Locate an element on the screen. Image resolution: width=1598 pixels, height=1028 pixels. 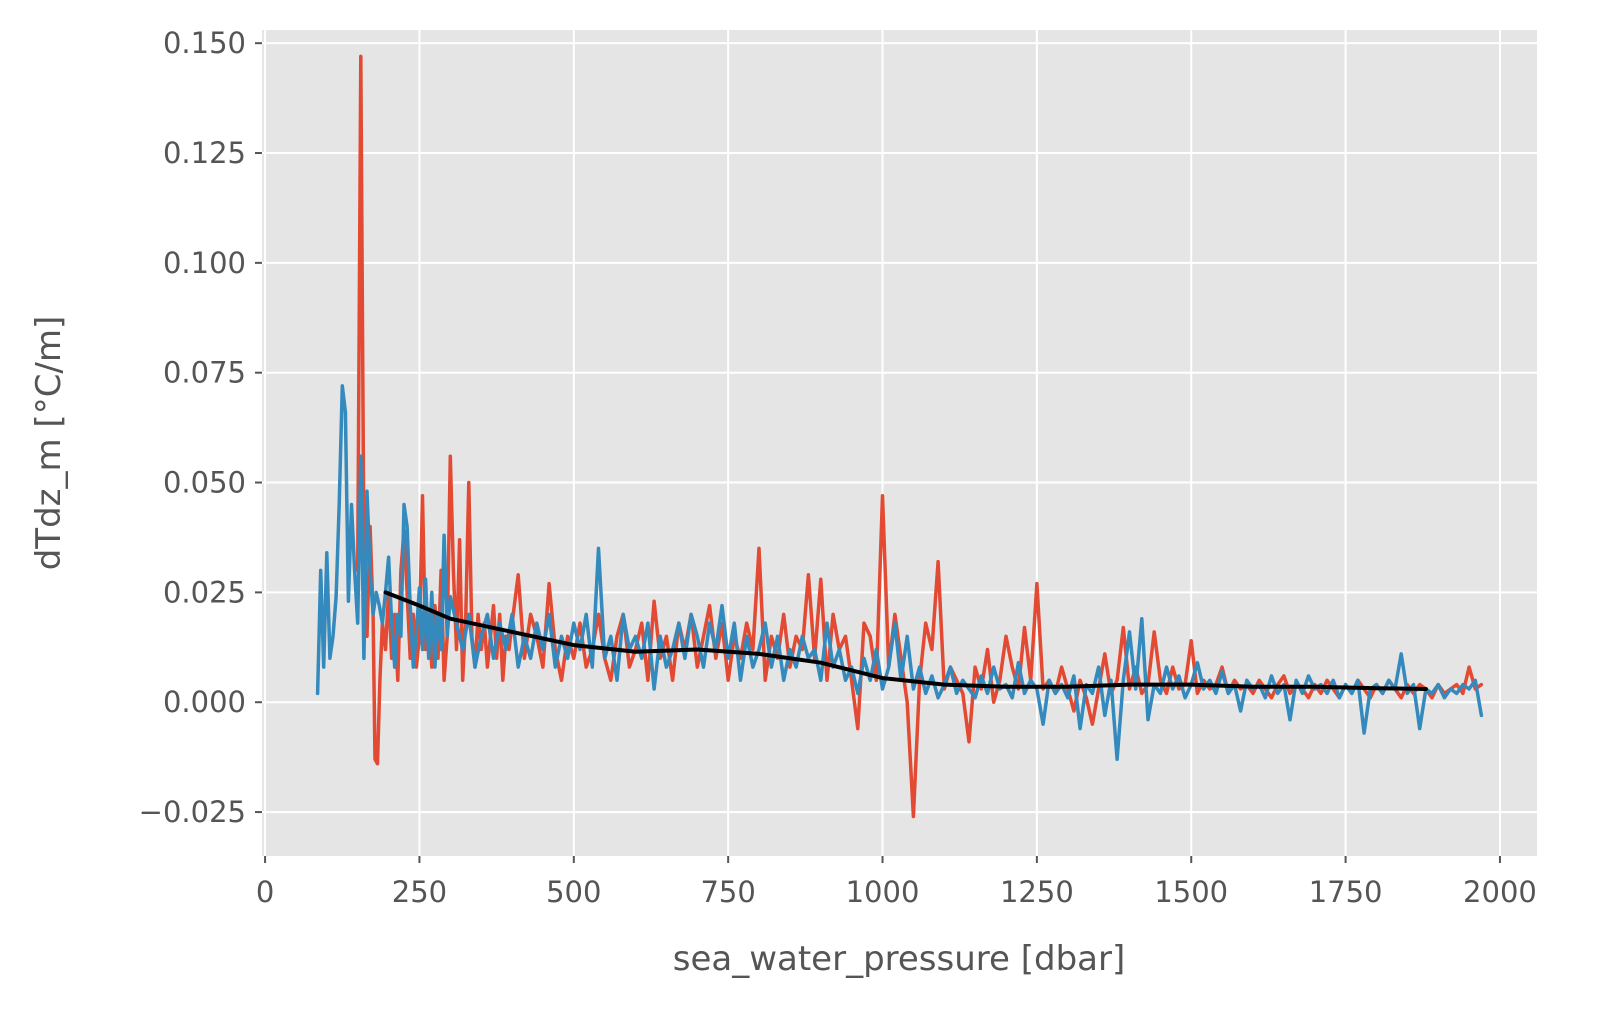
x-tick-label: 2000 is located at coordinates (1500, 892).